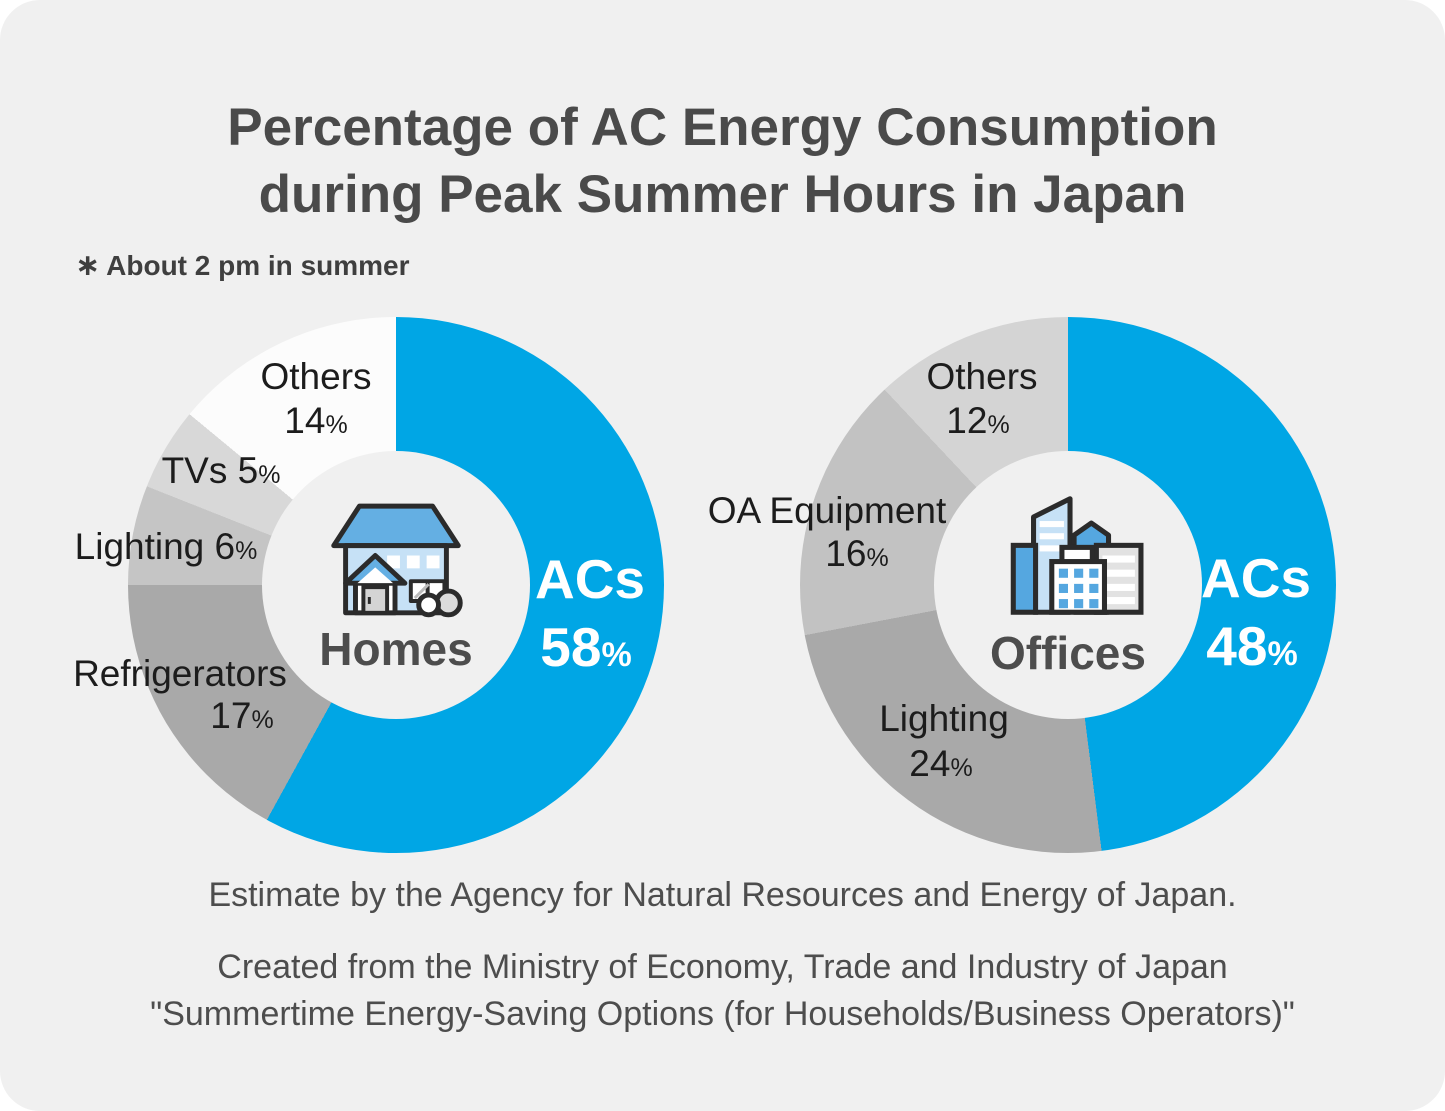 The image size is (1445, 1111). I want to click on offices-oa-equipment-value: 16%, so click(857, 553).